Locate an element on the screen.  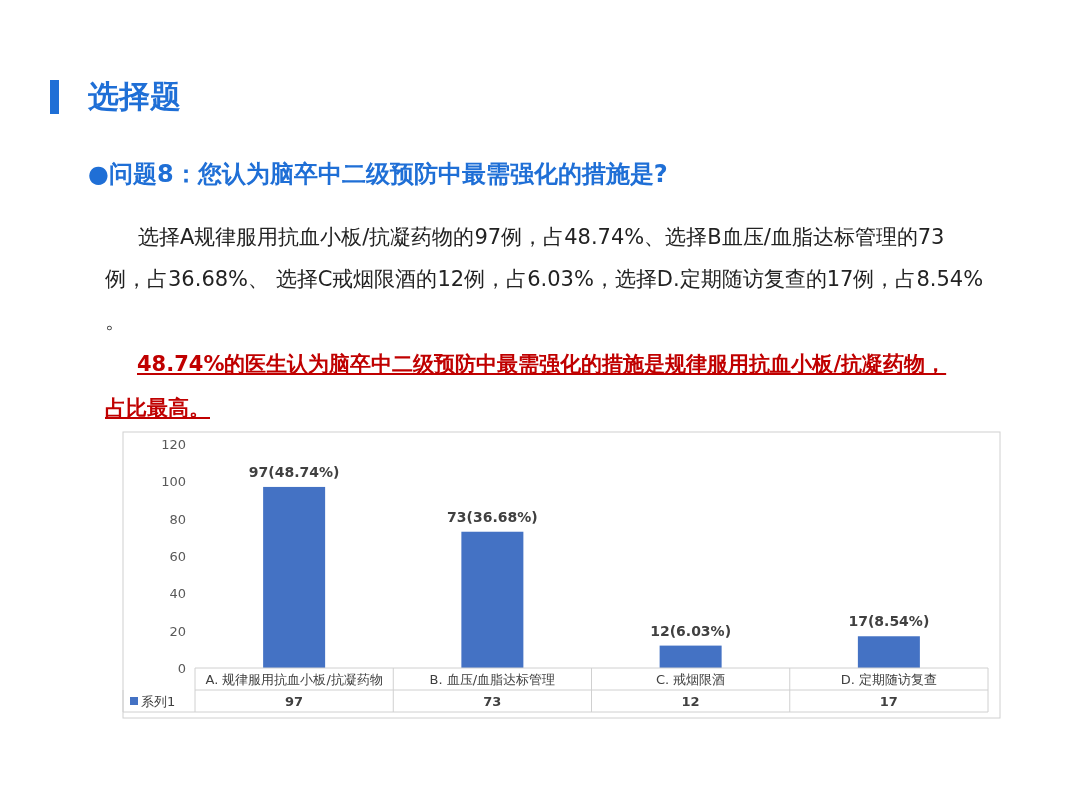
x-tick-label: A. 规律服用抗血小板/抗凝药物 is located at coordinates (294, 679).